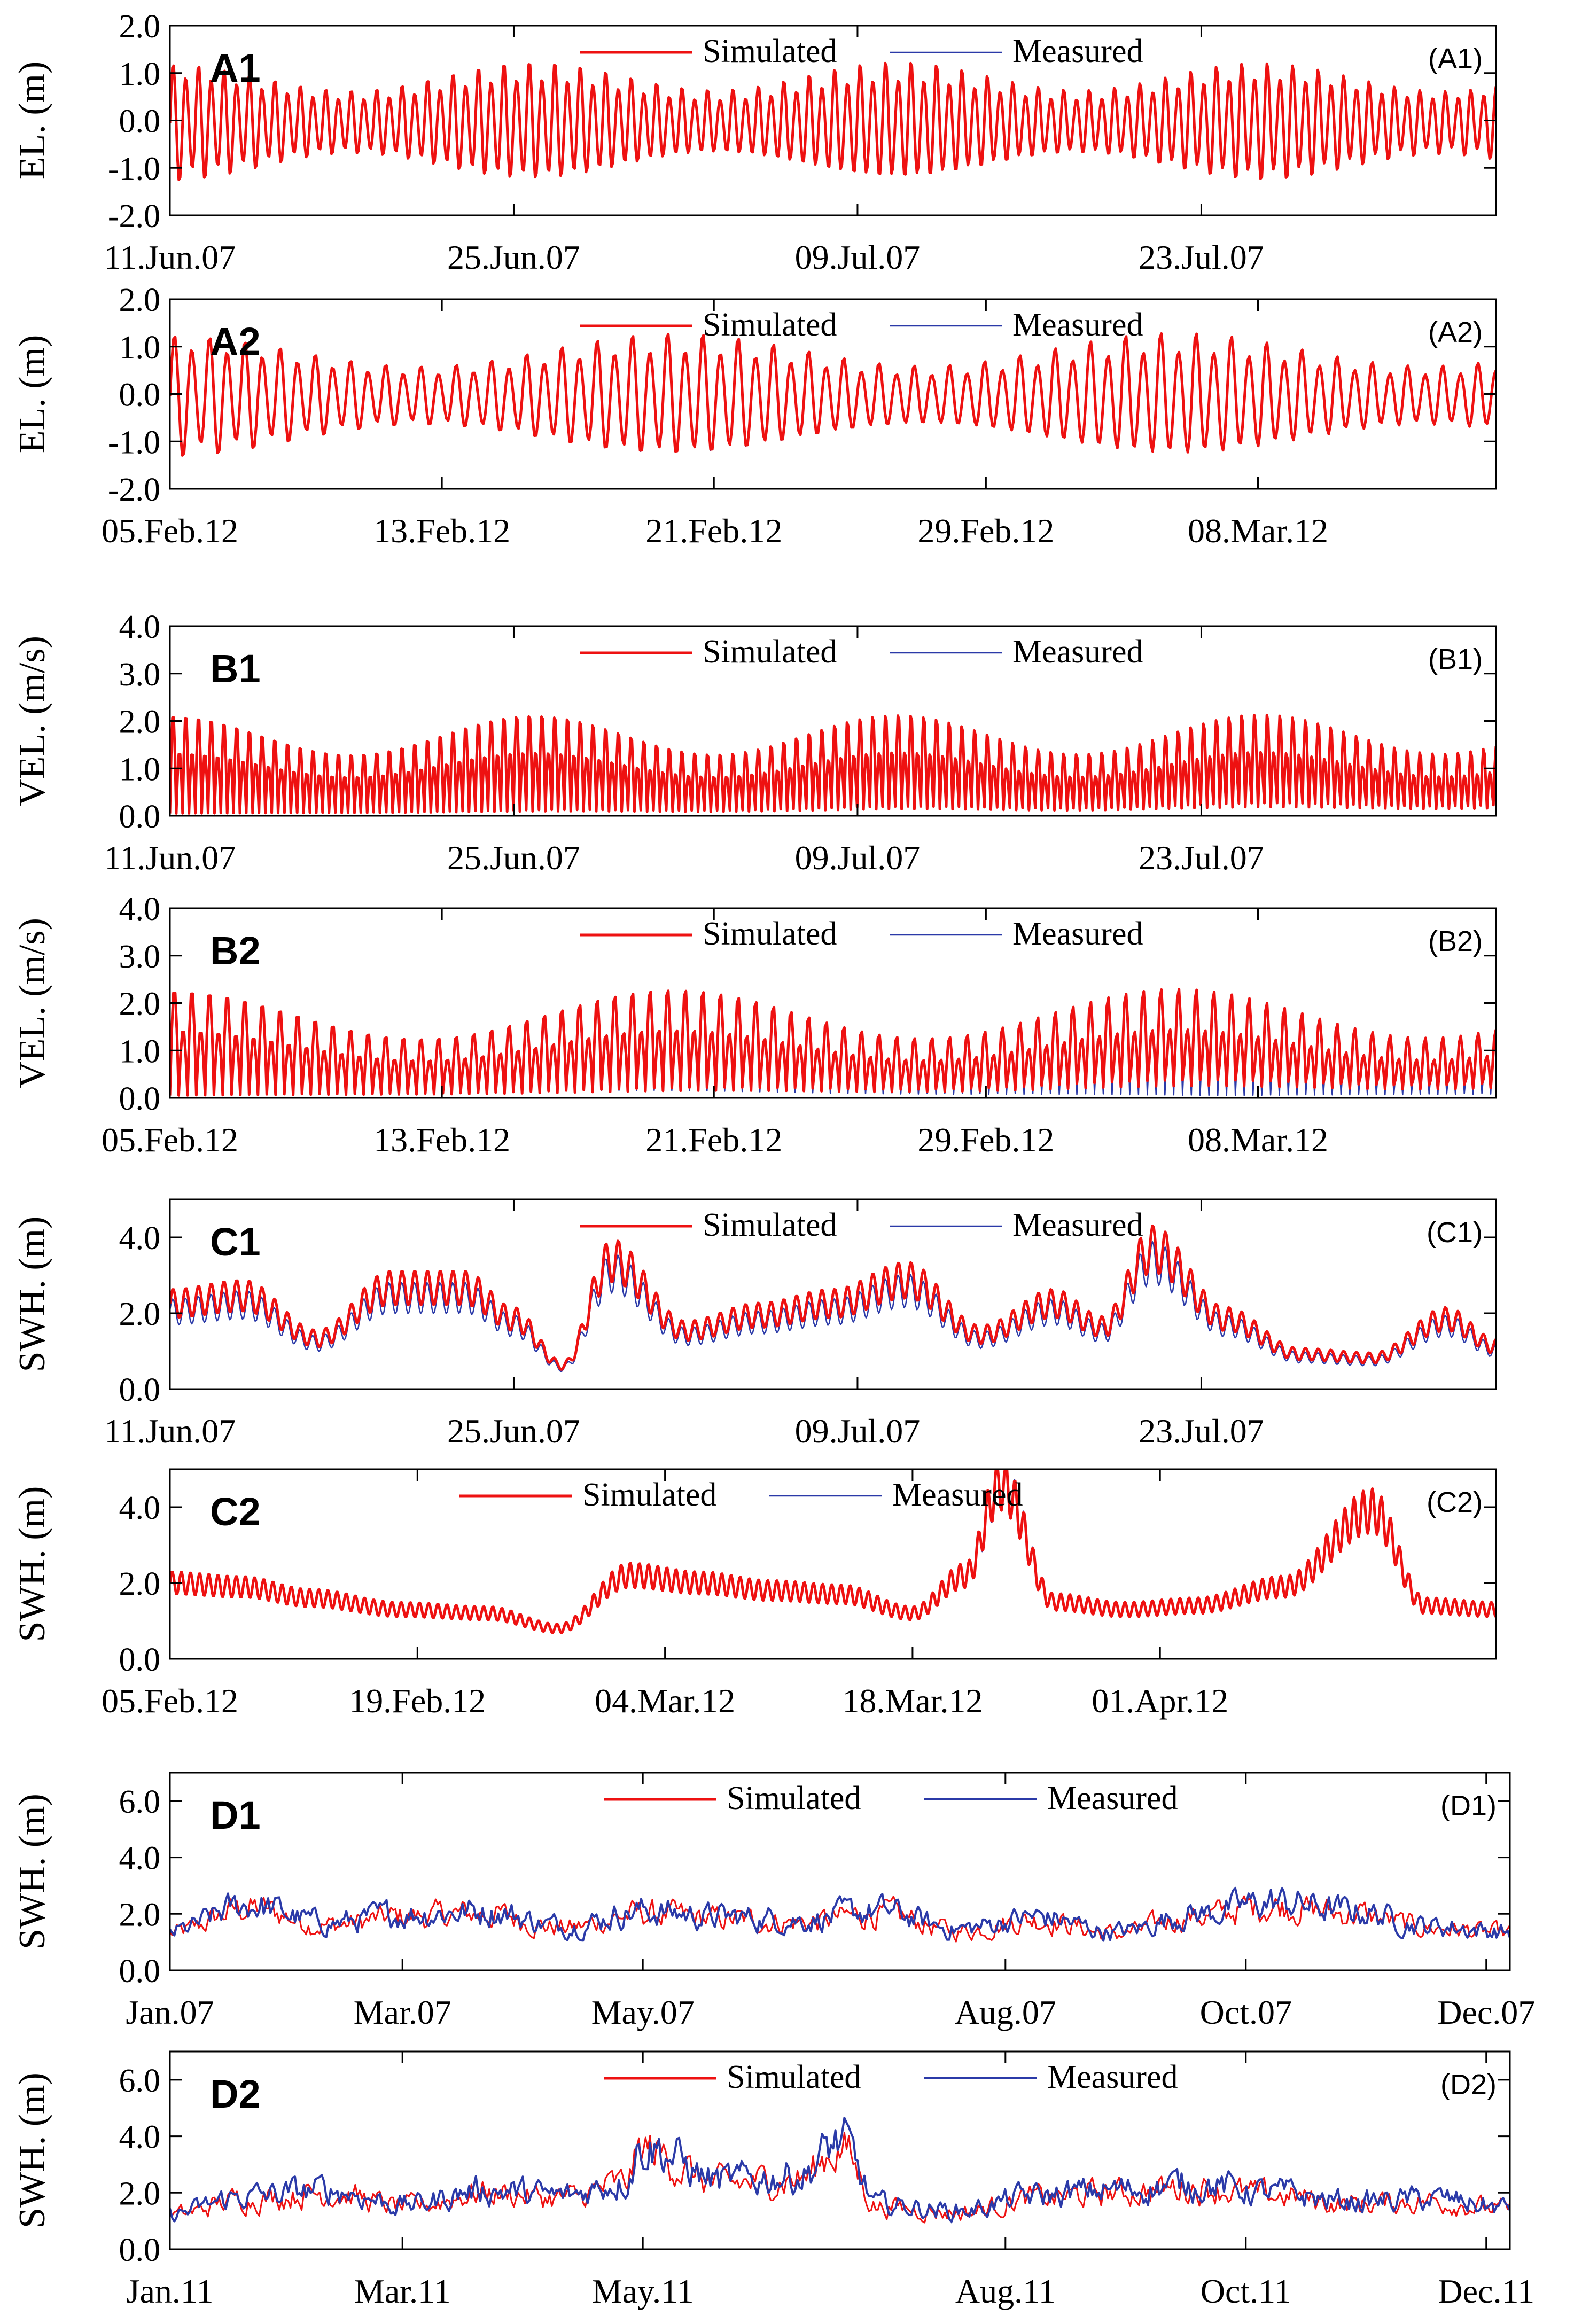  Describe the element at coordinates (833, 394) in the screenshot. I see `simulated-series-line-a2` at that location.